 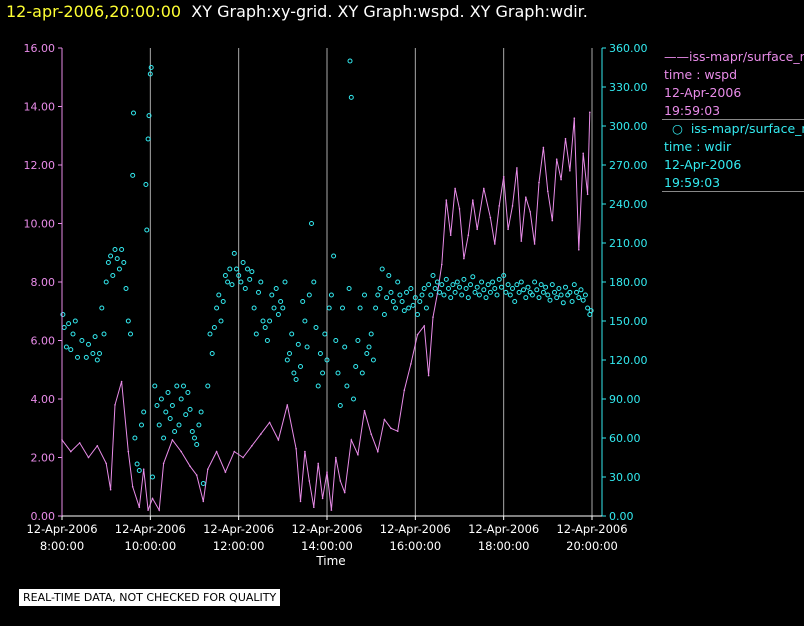 I want to click on y-left-tick-label: 12.00, so click(x=40, y=165).